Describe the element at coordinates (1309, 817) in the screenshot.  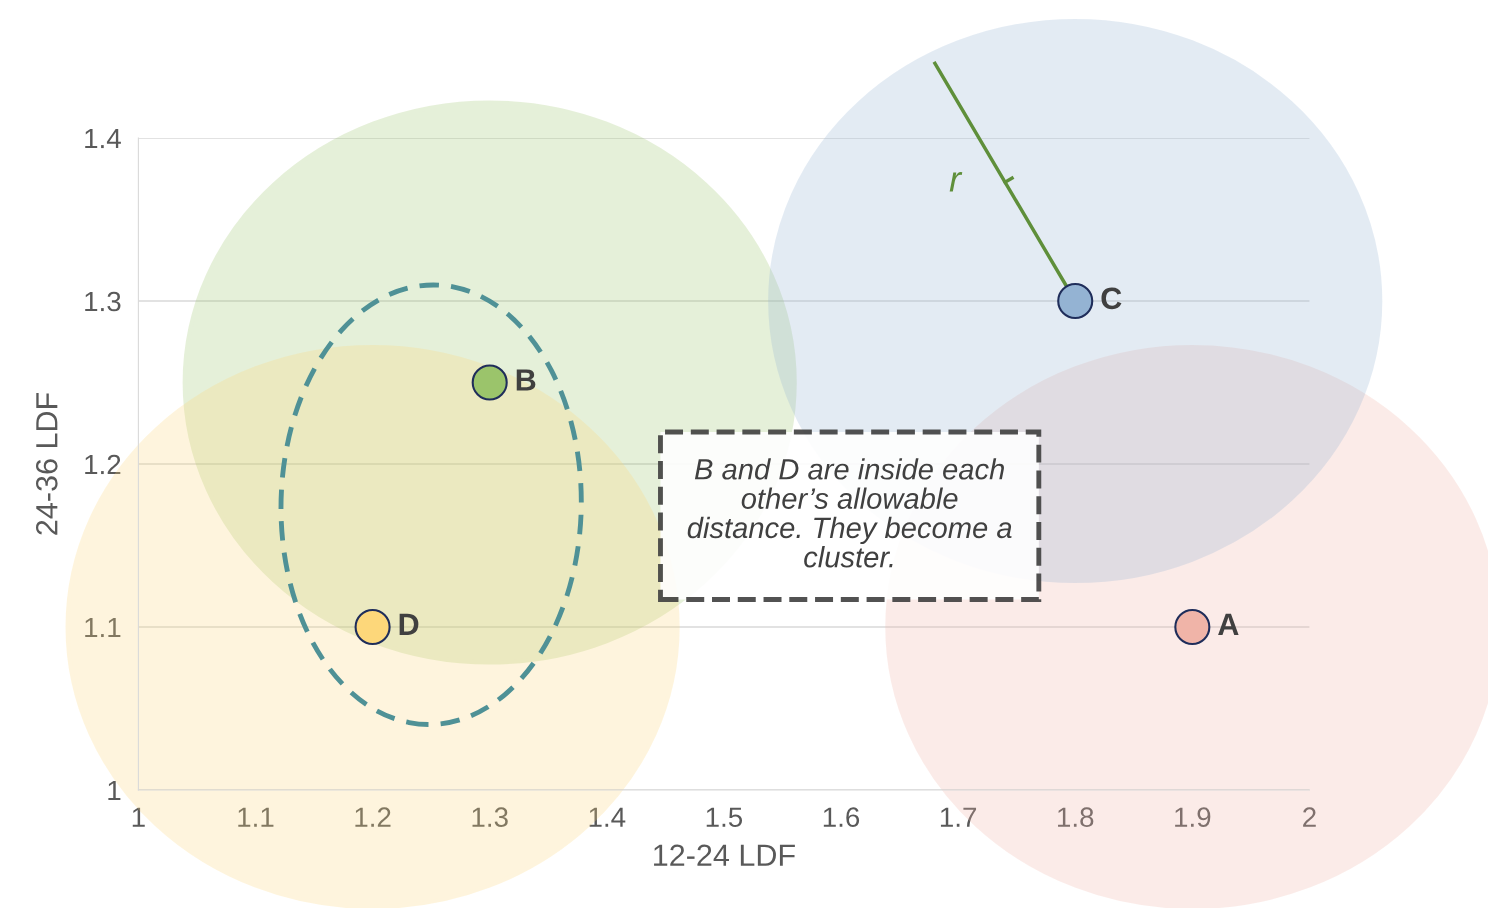
I see `x-tick-label: 2` at that location.